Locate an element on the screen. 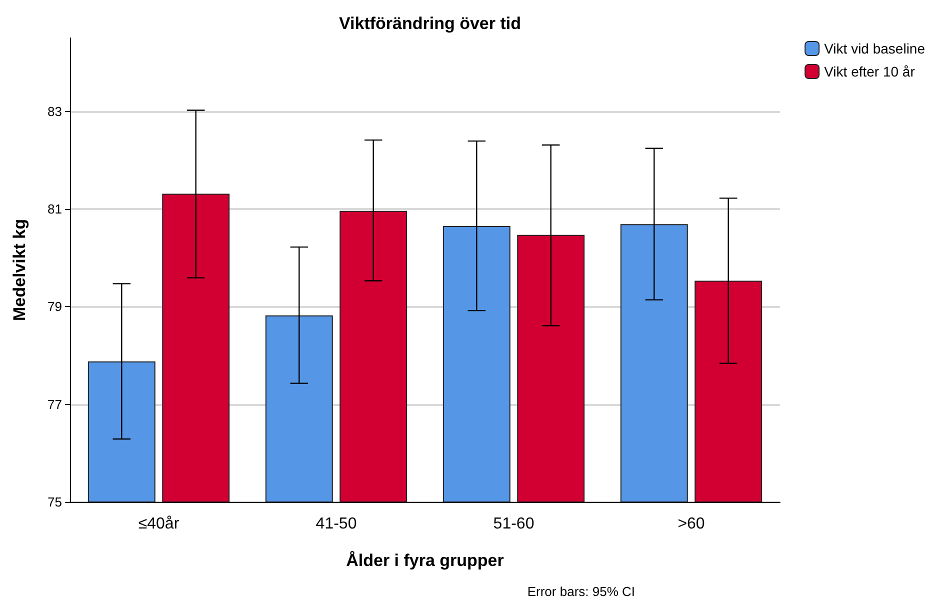 The image size is (934, 606). chart-title: Viktförändring över tid is located at coordinates (430, 23).